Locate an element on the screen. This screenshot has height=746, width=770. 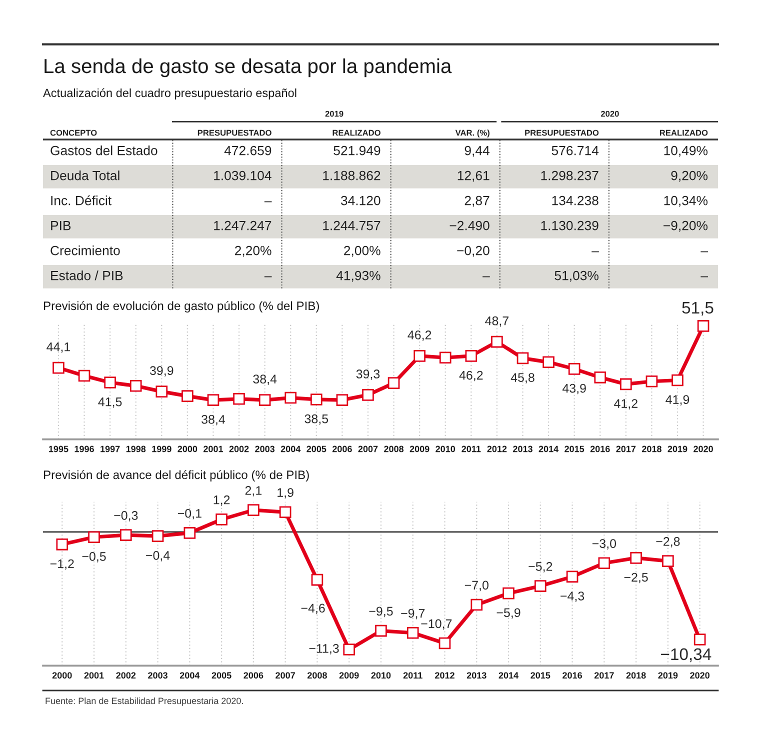
category-label: Inc. Déficit is located at coordinates (81, 200).